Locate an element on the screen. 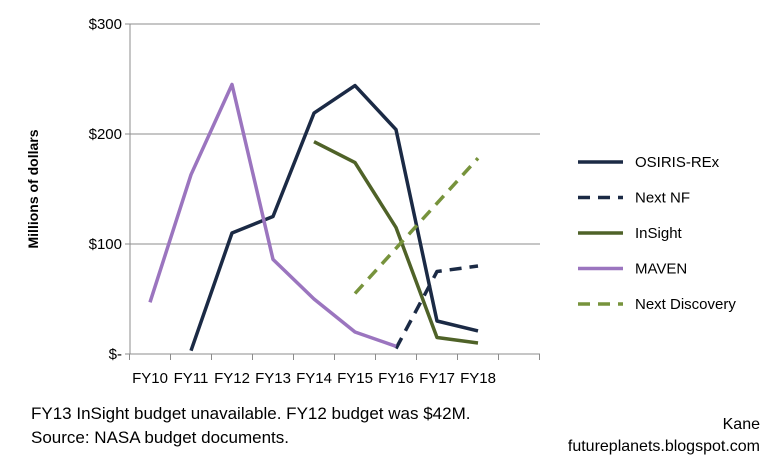 This screenshot has height=463, width=768. x-tick-label: FY11 is located at coordinates (191, 378).